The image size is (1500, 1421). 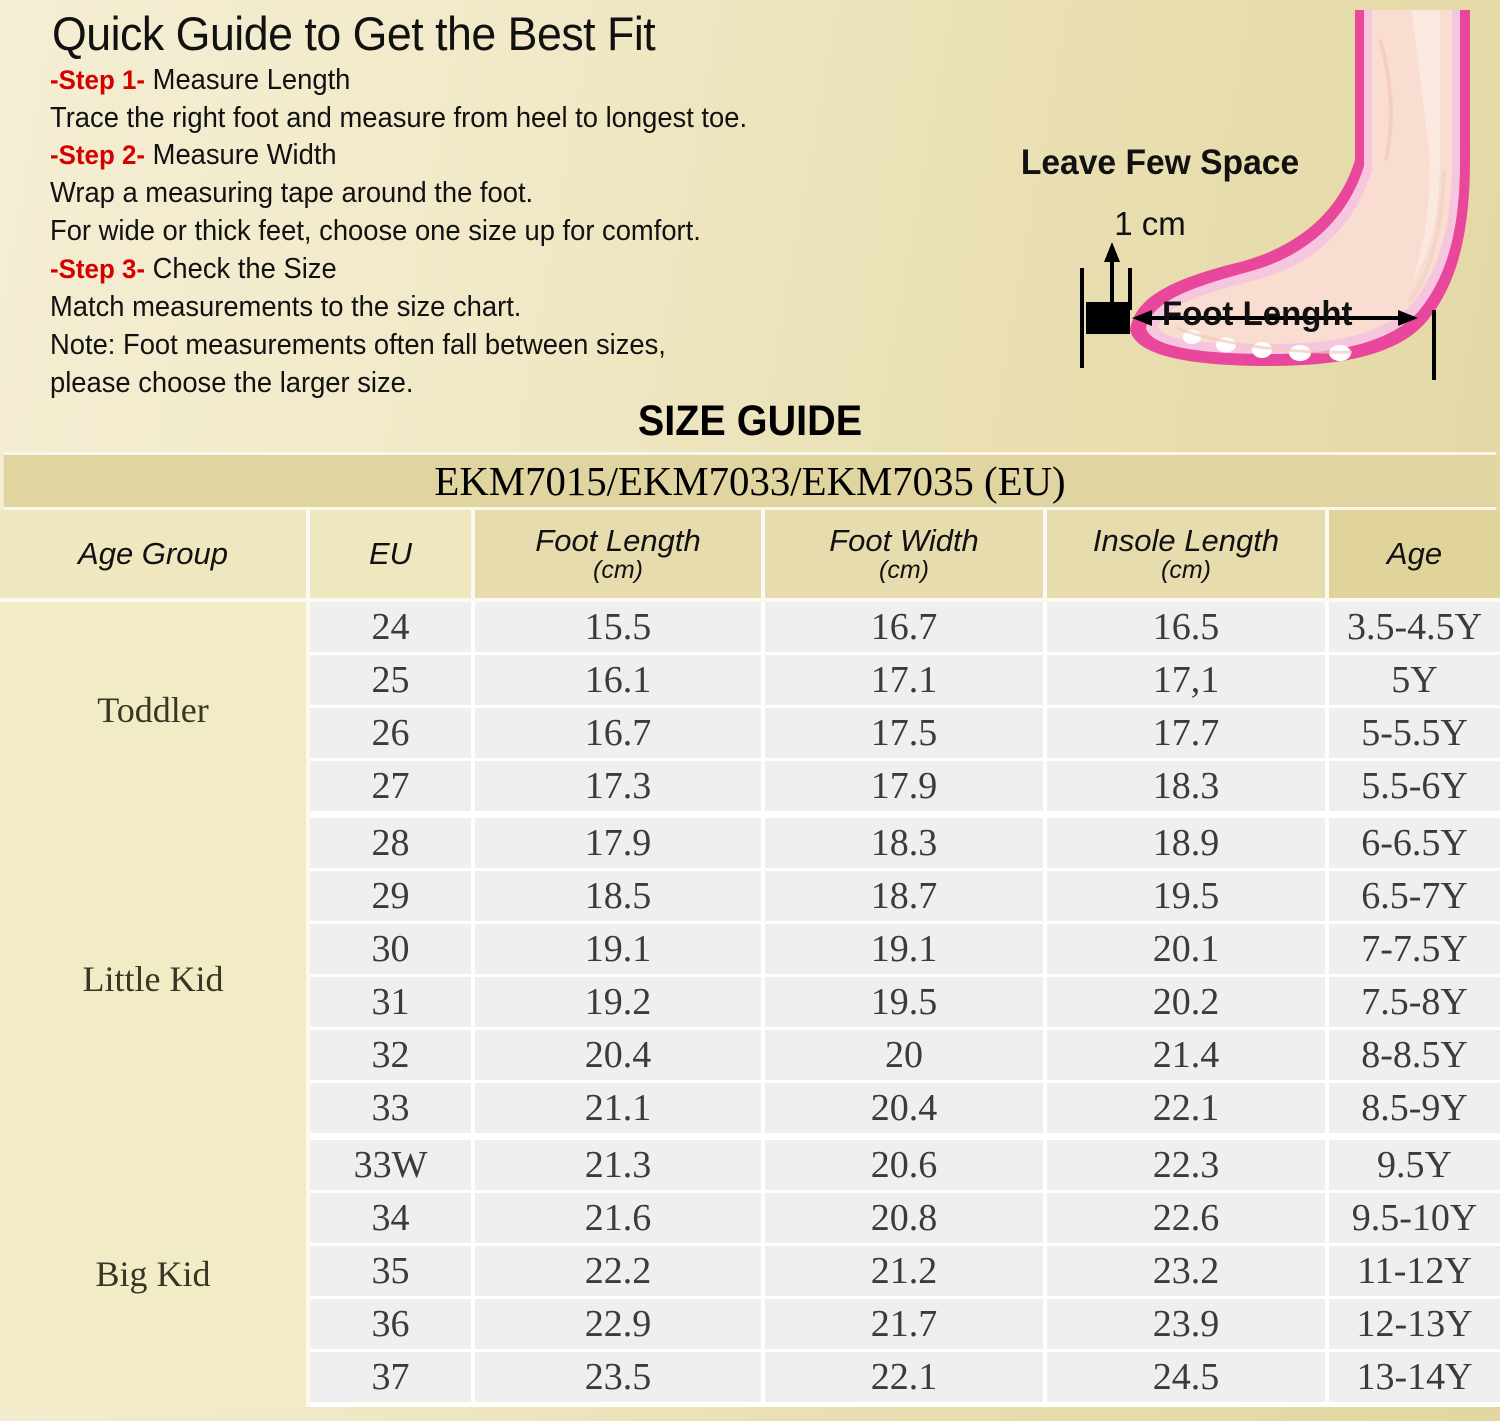 I want to click on cell-foot-width: 19.1, so click(x=906, y=950).